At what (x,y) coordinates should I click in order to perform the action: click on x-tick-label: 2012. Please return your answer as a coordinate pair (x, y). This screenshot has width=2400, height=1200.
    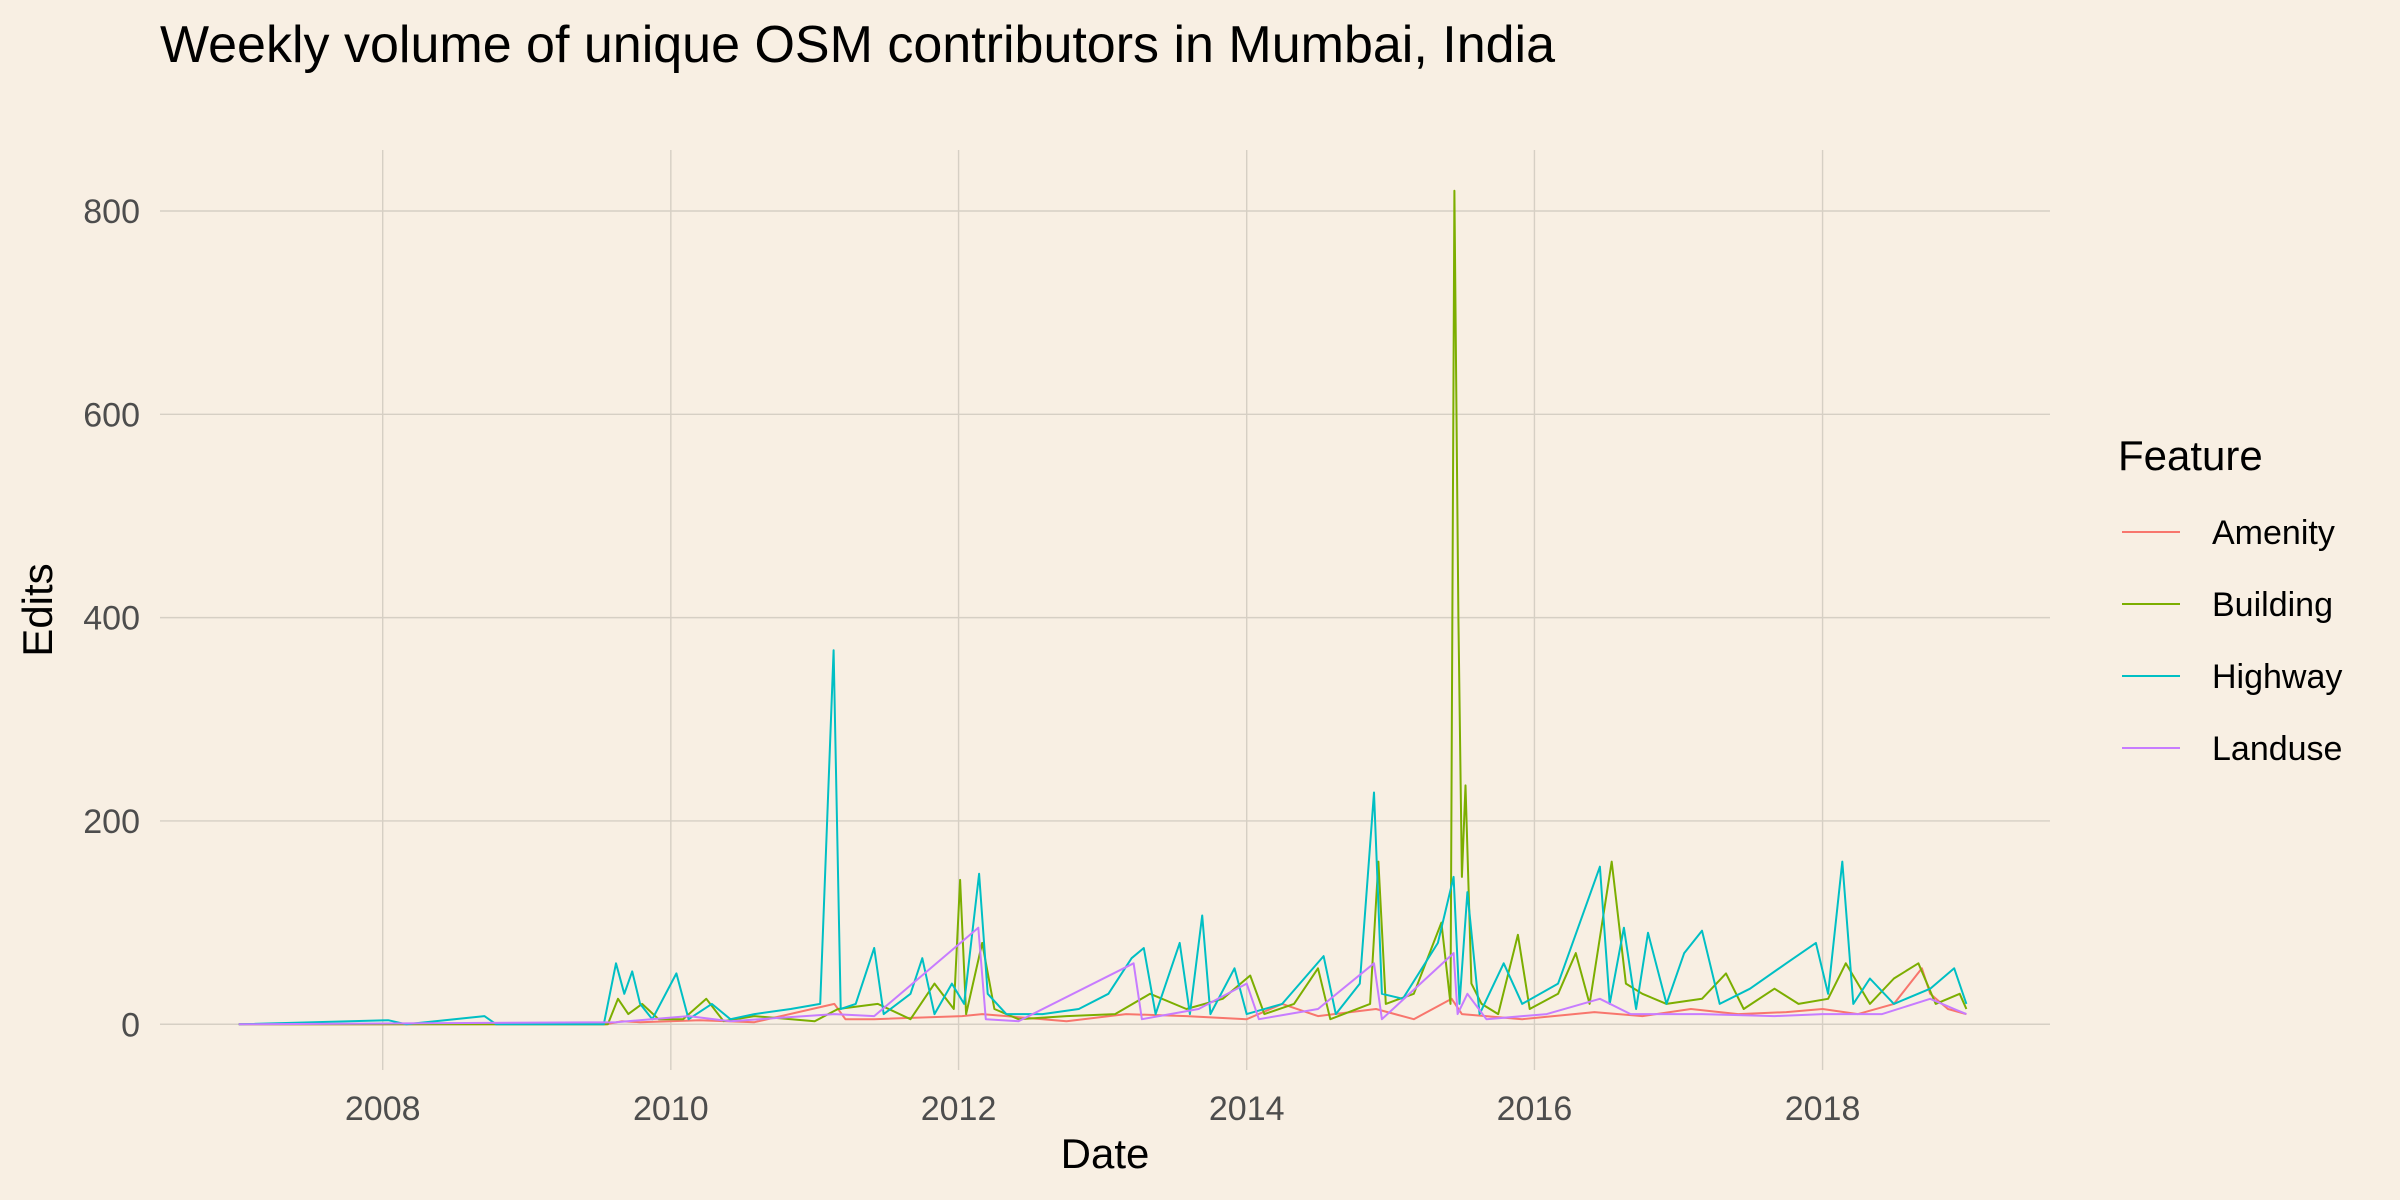
    Looking at the image, I should click on (959, 1109).